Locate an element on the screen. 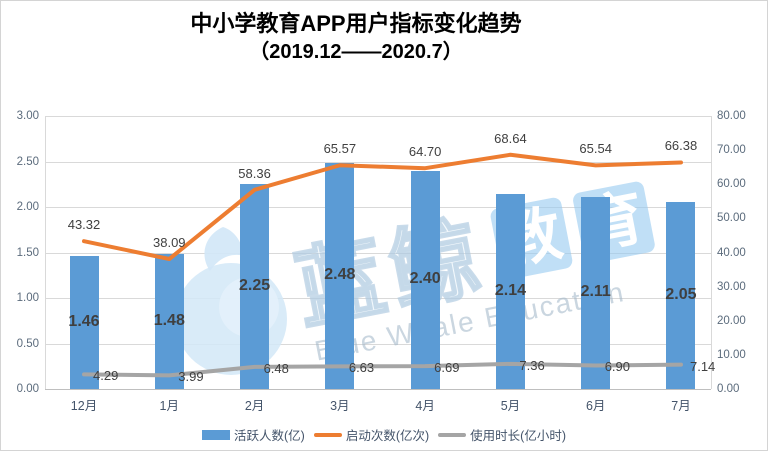 Image resolution: width=768 pixels, height=451 pixels. left-axis-tick-label: 0.50 is located at coordinates (27, 343).